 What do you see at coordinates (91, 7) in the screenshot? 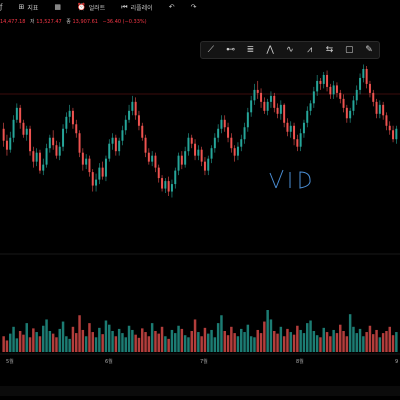
I see `alert-button: ⏰ 얼러트` at bounding box center [91, 7].